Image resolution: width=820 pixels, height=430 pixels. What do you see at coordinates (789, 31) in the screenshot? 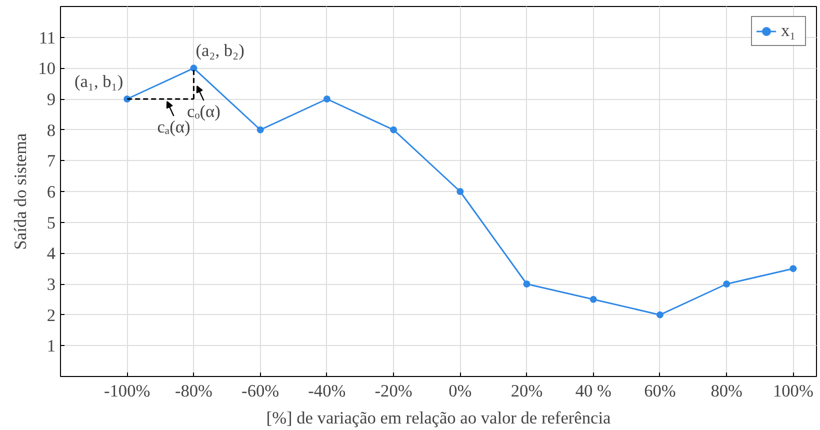
I see `legend-label: x₁` at bounding box center [789, 31].